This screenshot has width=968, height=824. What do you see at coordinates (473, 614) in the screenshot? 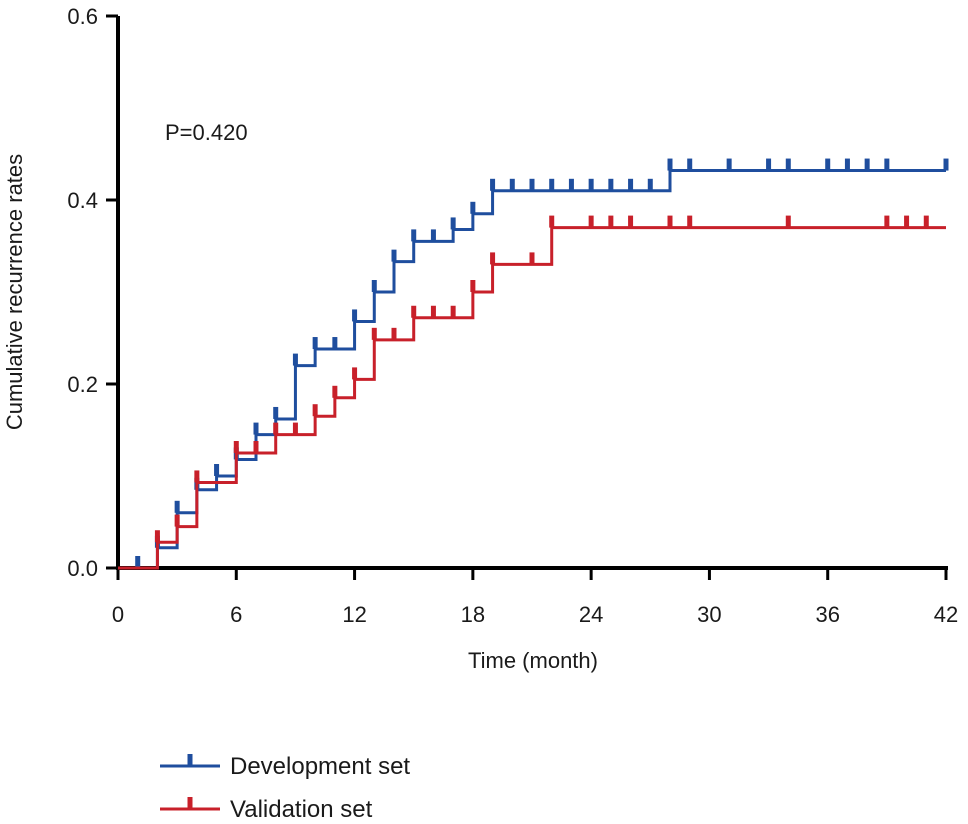
I see `x-tick-label-18: 18` at bounding box center [473, 614].